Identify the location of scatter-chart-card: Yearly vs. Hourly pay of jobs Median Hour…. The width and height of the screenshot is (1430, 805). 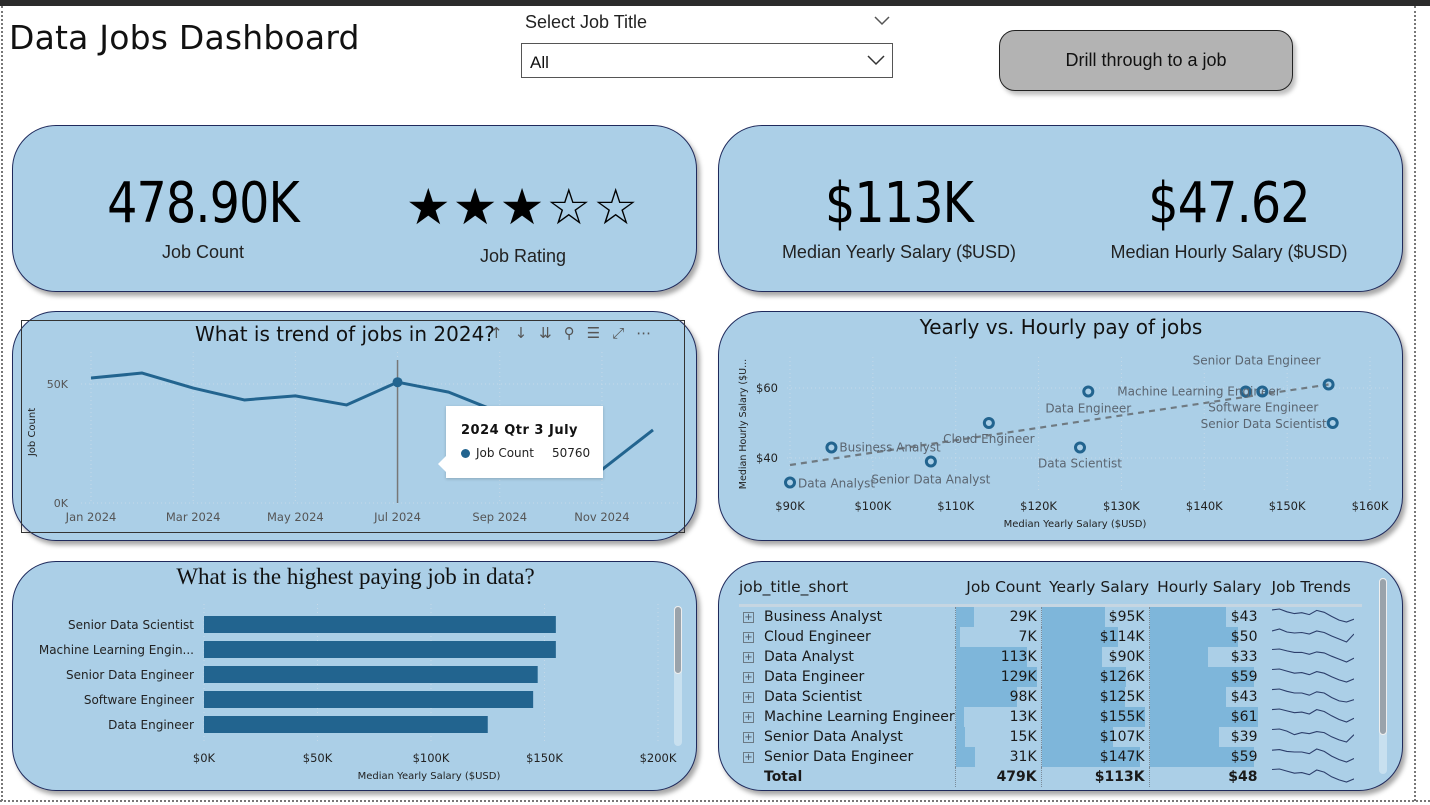
(1060, 426).